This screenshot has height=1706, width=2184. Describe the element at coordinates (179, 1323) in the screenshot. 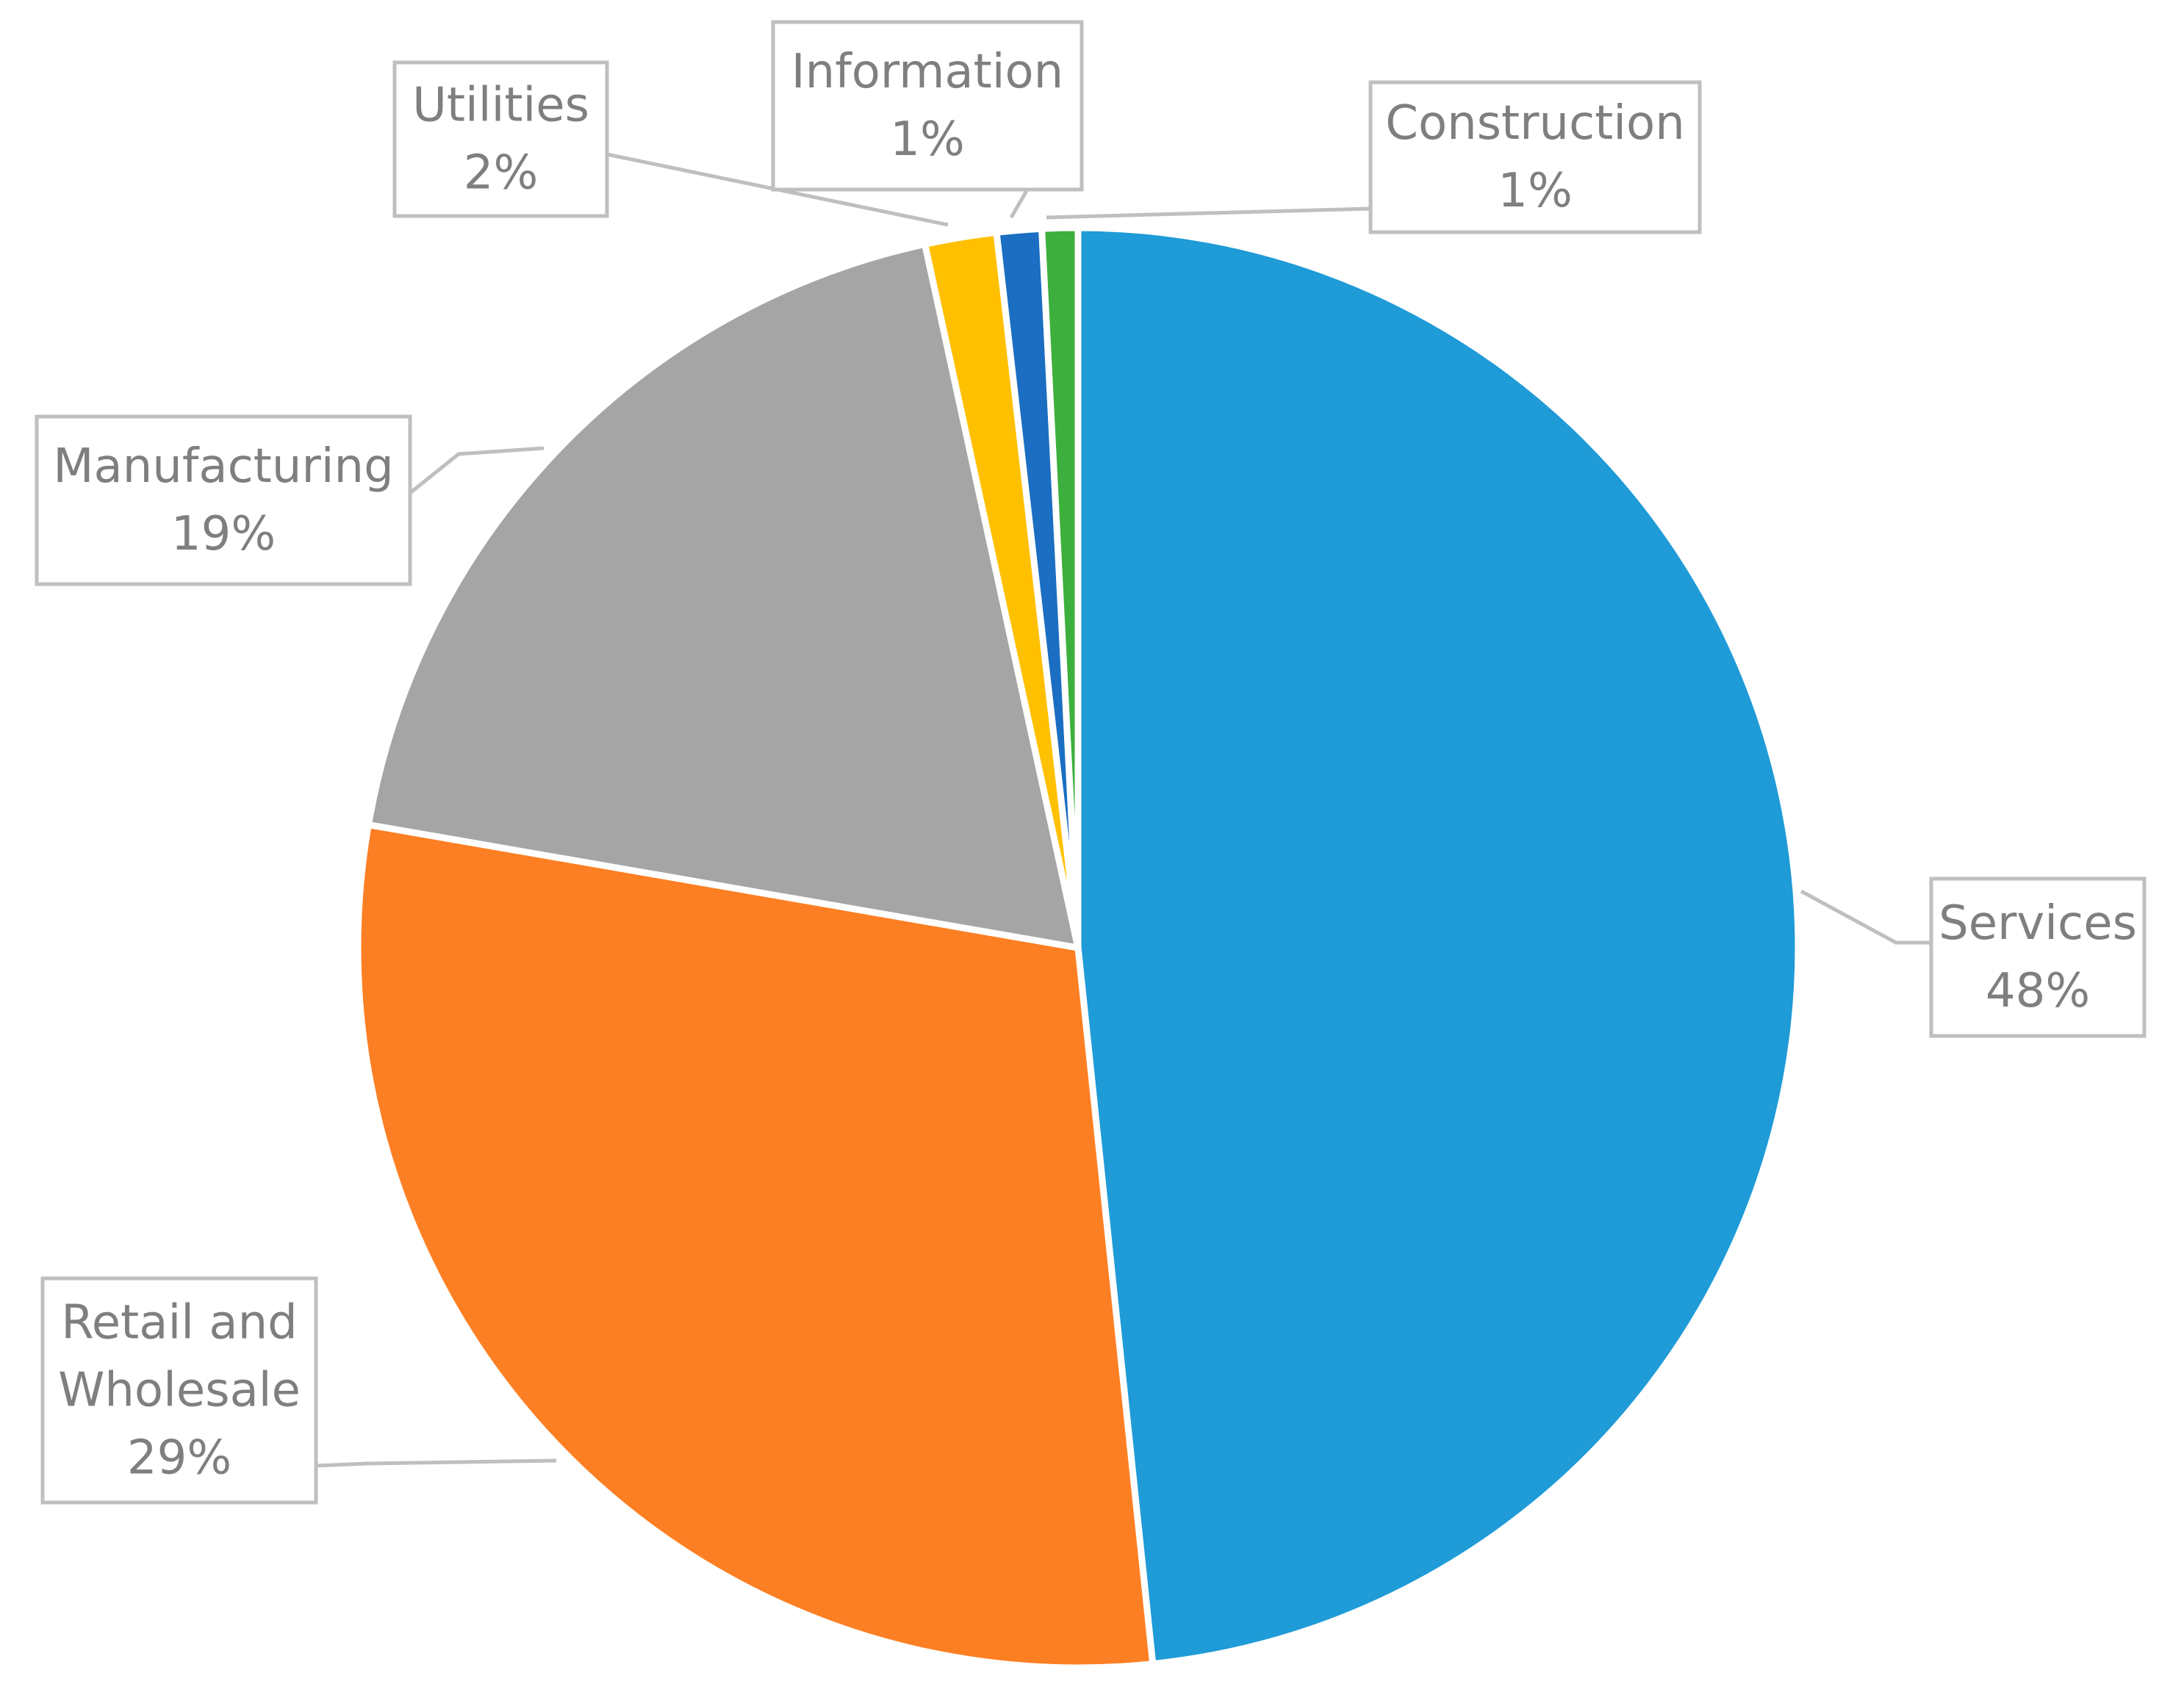

I see `data-label-category: Retail and` at that location.